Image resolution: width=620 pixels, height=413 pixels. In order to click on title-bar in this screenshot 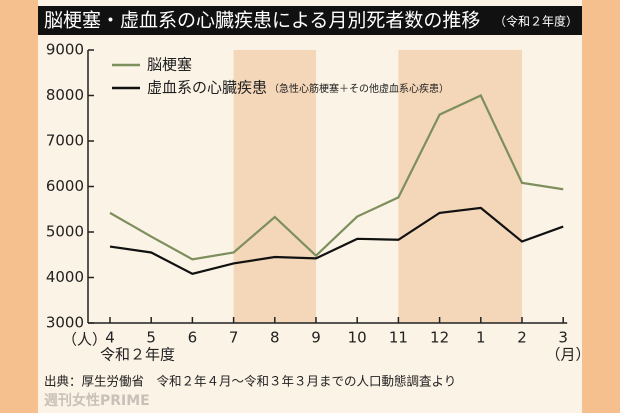, I will do `click(310, 20)`.